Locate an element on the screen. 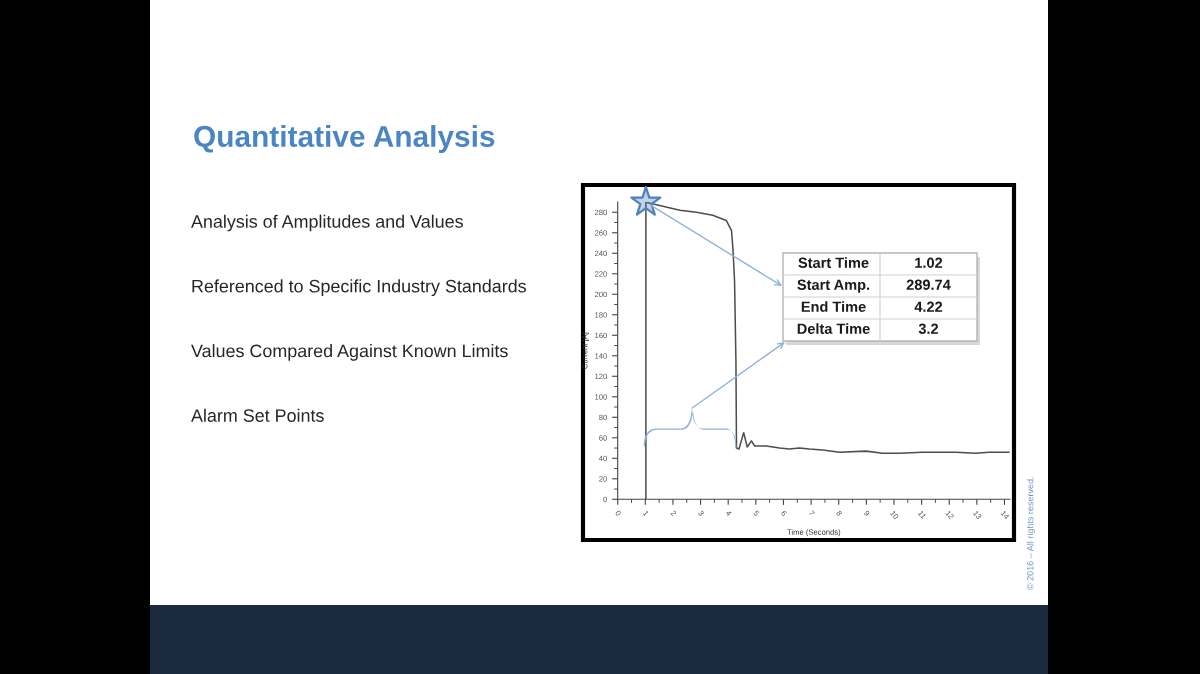 The image size is (1200, 674). text: Analysis of Amplitudes and Values is located at coordinates (327, 223).